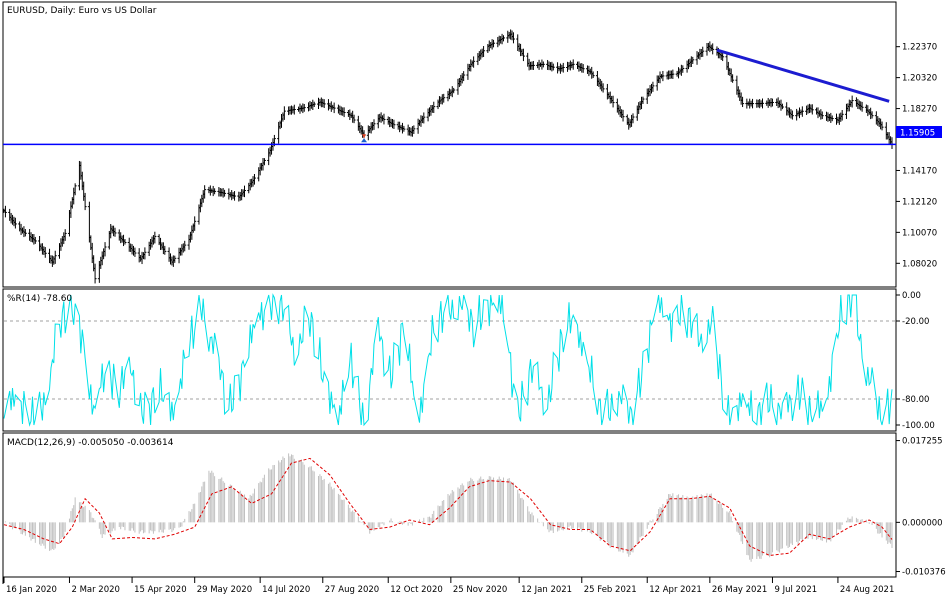  I want to click on macd-axis: 0.017255 0.000000 -0.010376, so click(921, 507).